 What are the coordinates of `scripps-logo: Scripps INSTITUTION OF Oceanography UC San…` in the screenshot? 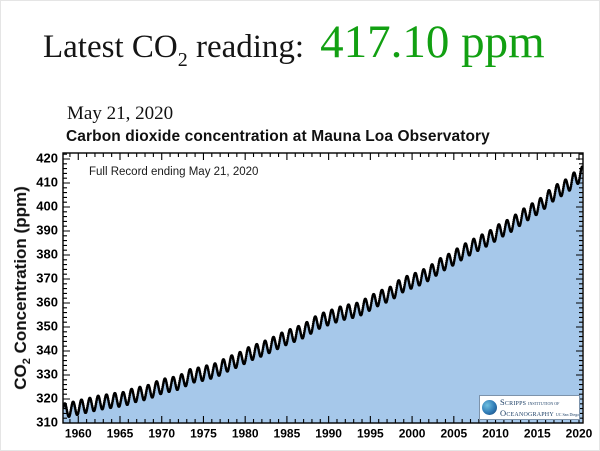 It's located at (529, 407).